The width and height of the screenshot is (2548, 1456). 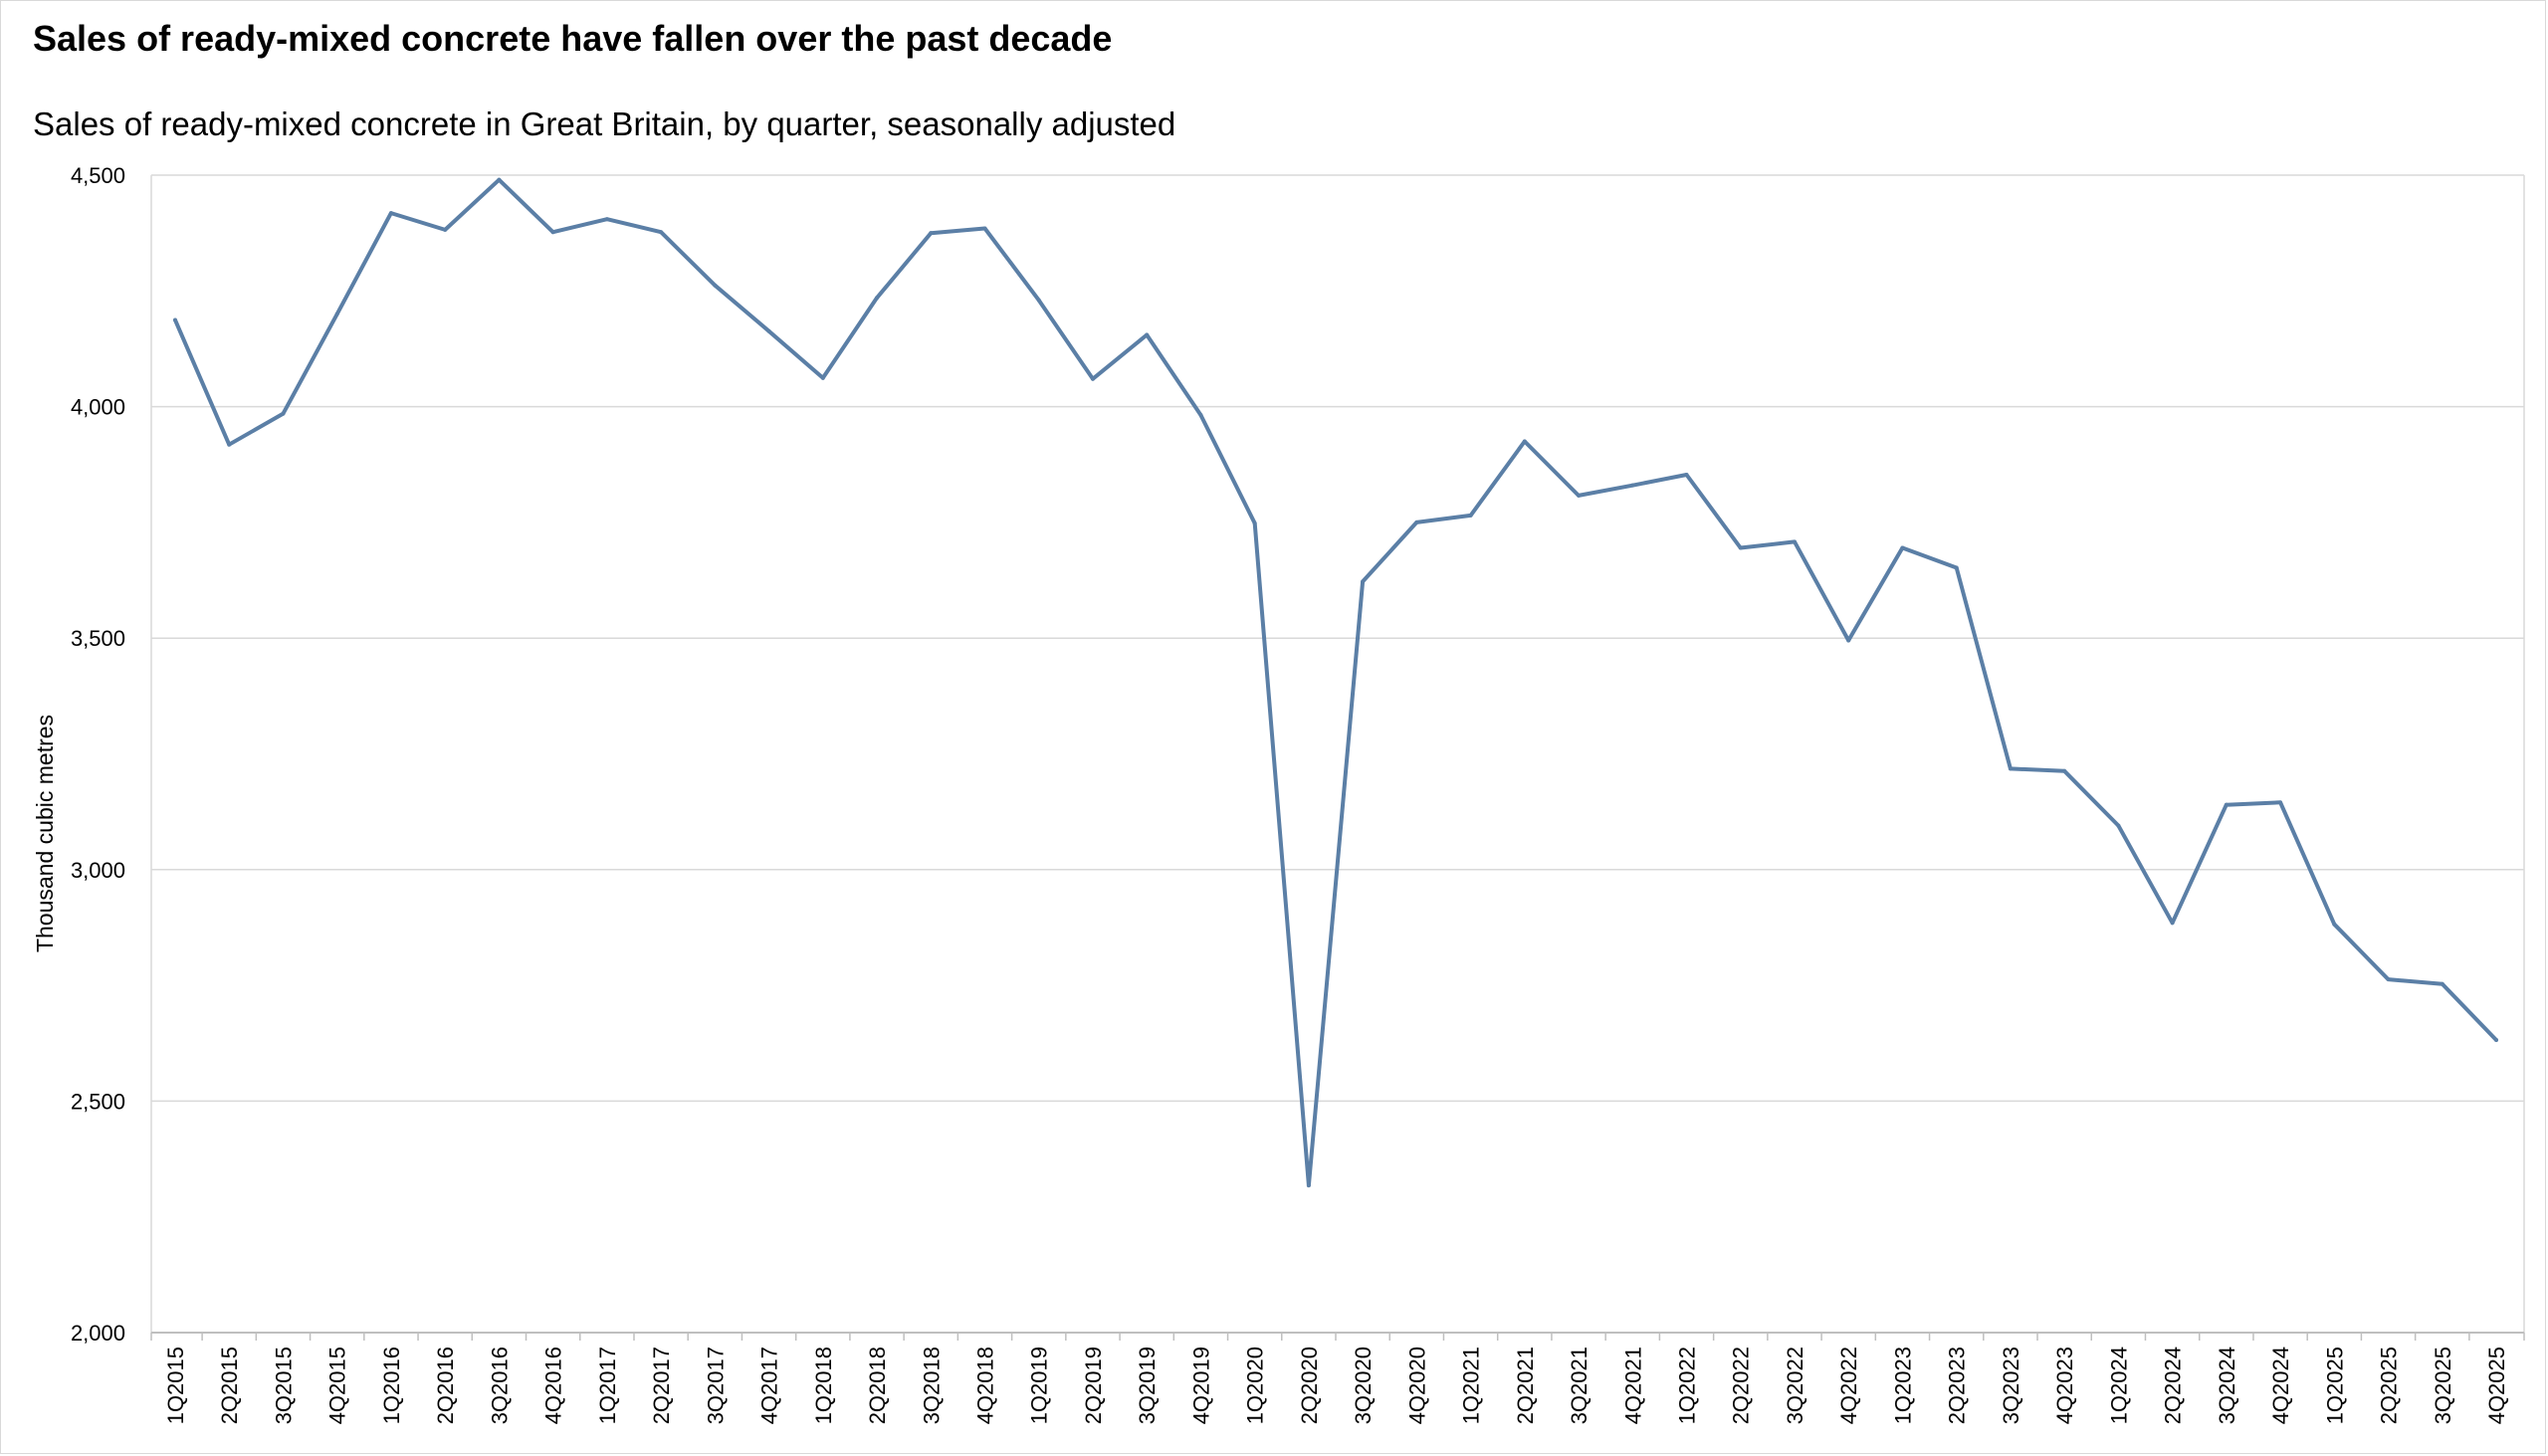 I want to click on y-tick-label: 2,500, so click(x=98, y=1101).